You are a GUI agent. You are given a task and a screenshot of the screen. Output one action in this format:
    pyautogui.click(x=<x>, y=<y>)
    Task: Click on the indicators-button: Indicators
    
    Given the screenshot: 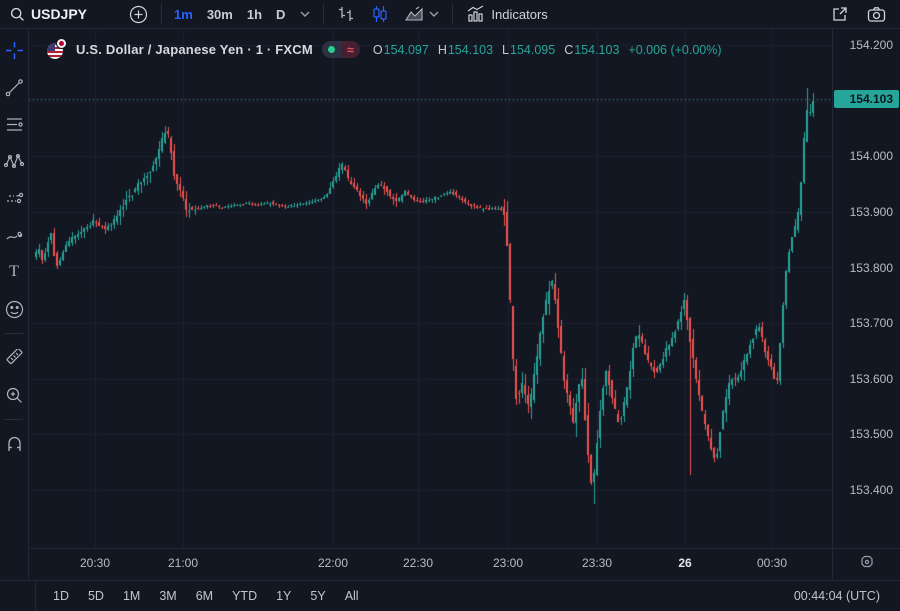 What is the action you would take?
    pyautogui.click(x=506, y=14)
    